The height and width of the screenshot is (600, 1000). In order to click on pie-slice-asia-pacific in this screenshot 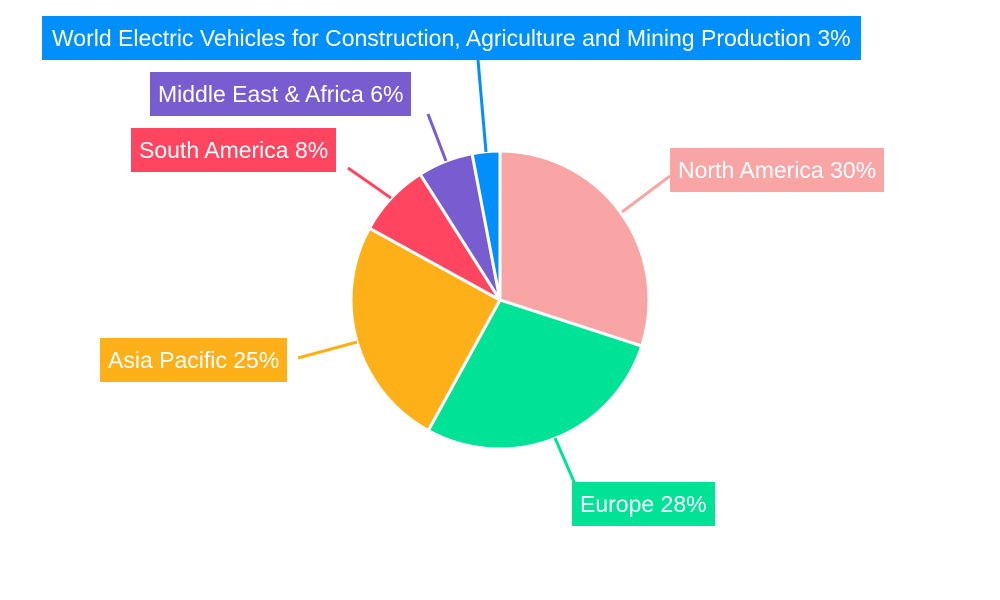, I will do `click(426, 329)`.